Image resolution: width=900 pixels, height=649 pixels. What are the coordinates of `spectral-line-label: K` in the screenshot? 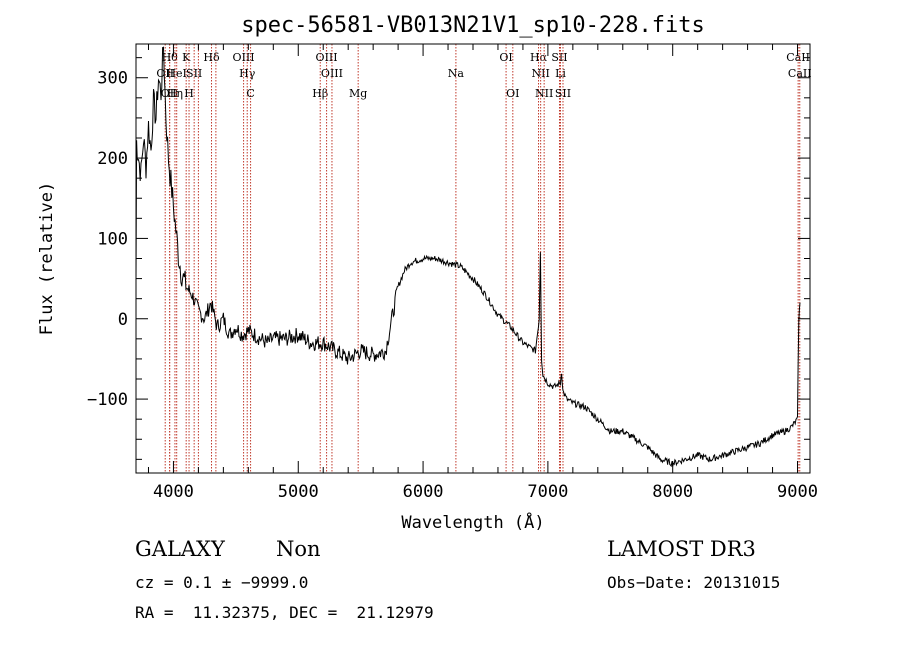 It's located at (186, 57).